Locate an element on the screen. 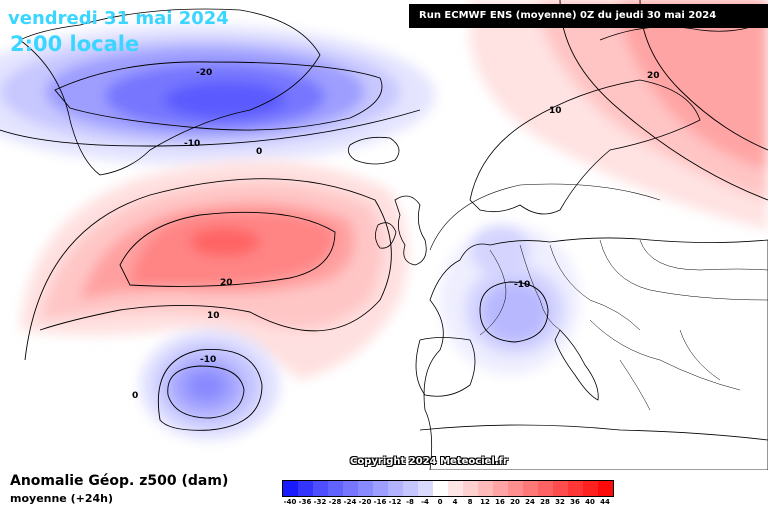 The height and width of the screenshot is (512, 768). color-scale-label: 32 is located at coordinates (560, 502).